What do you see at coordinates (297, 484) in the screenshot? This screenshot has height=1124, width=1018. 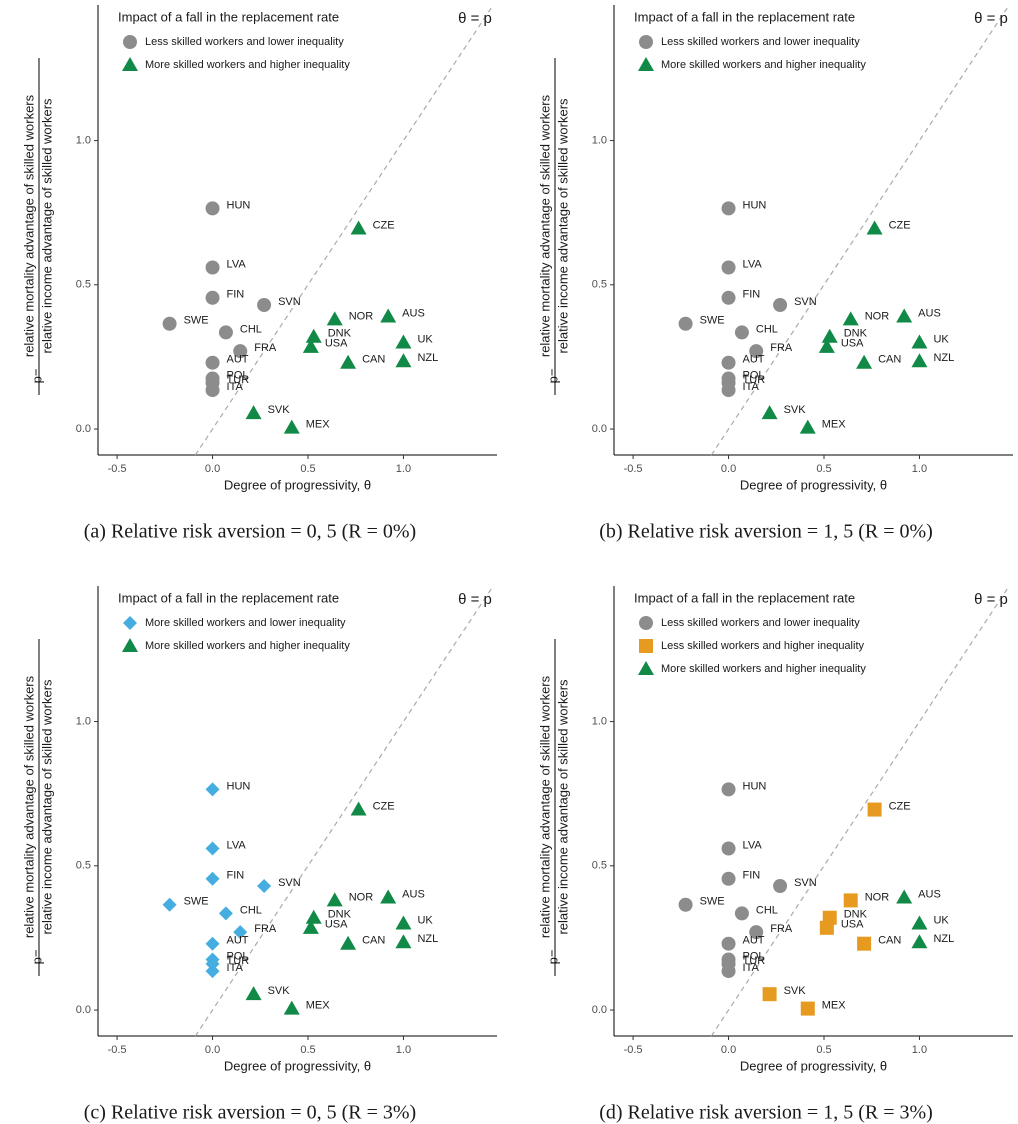 I see `x-axis-title: Degree of progressivity, θ` at bounding box center [297, 484].